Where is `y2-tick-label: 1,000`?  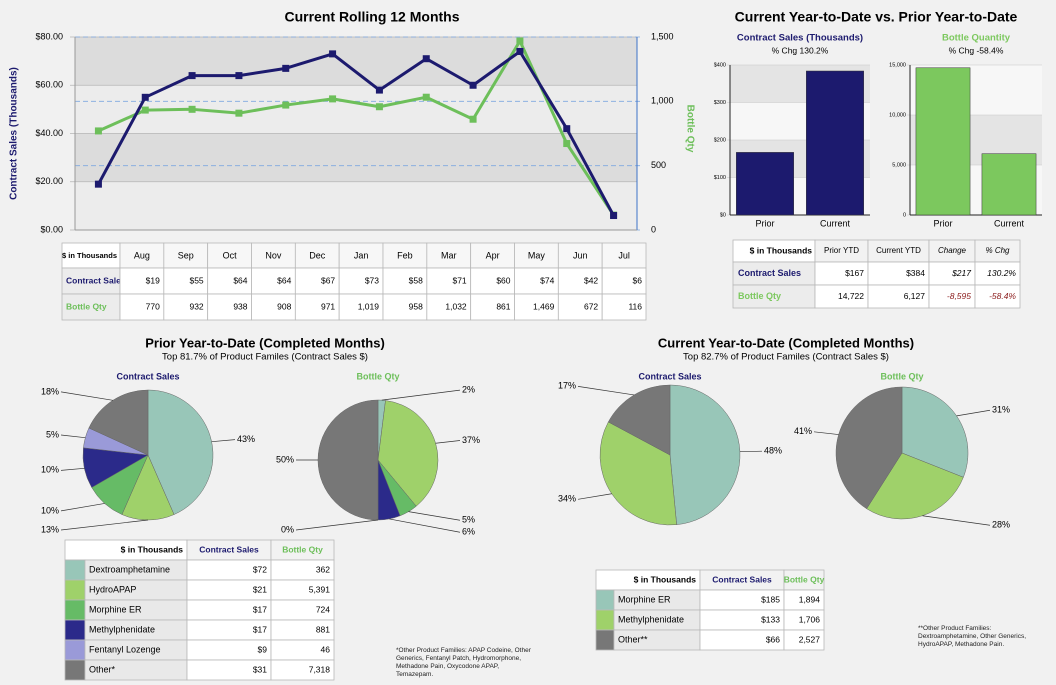 y2-tick-label: 1,000 is located at coordinates (662, 101).